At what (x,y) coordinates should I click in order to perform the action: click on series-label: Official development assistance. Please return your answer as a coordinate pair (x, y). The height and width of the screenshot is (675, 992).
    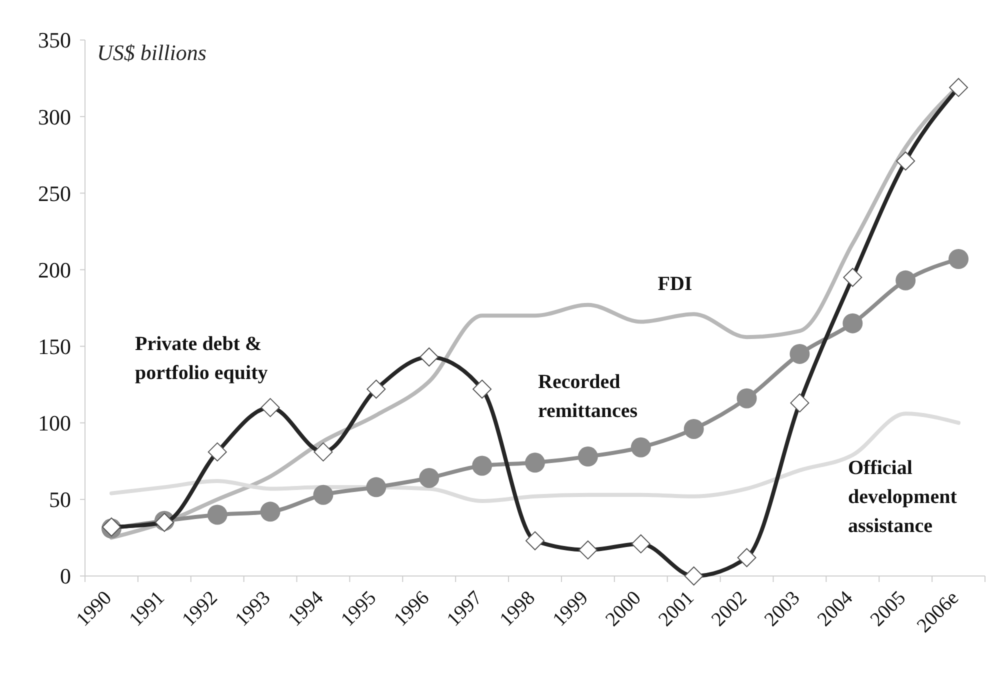
    Looking at the image, I should click on (903, 497).